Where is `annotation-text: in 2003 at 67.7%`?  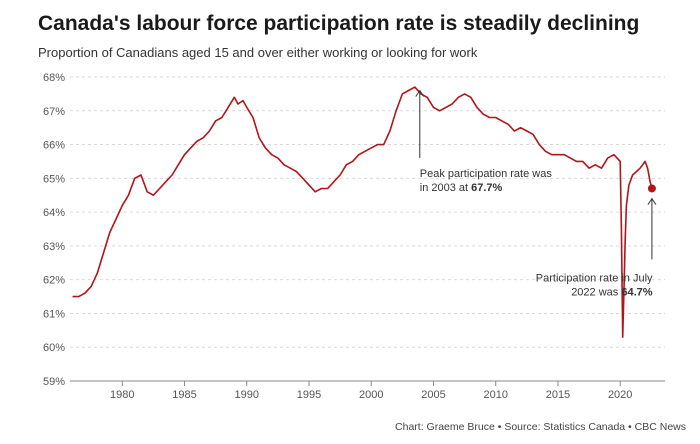 annotation-text: in 2003 at 67.7% is located at coordinates (461, 188).